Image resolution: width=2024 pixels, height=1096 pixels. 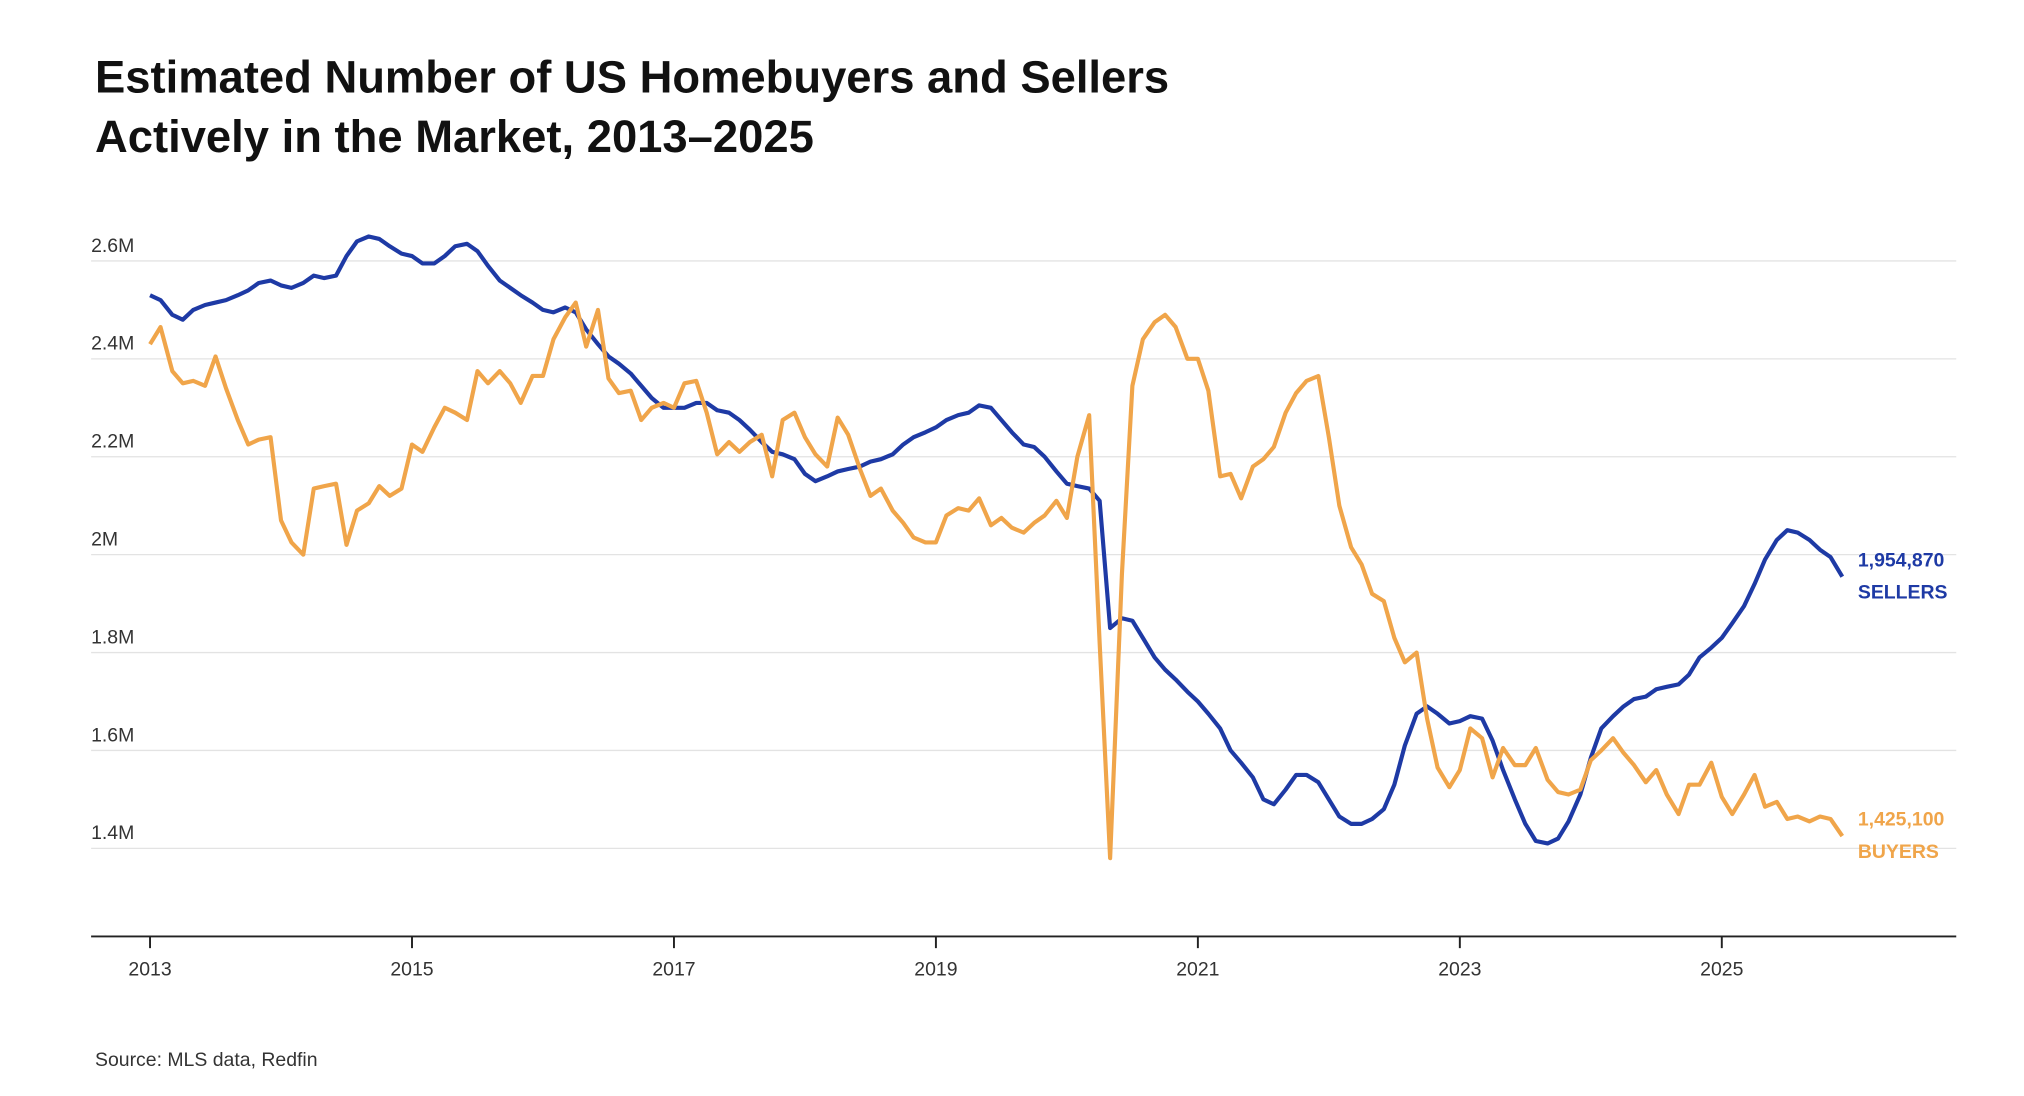 I want to click on x-tick-label: 2019, so click(x=935, y=969).